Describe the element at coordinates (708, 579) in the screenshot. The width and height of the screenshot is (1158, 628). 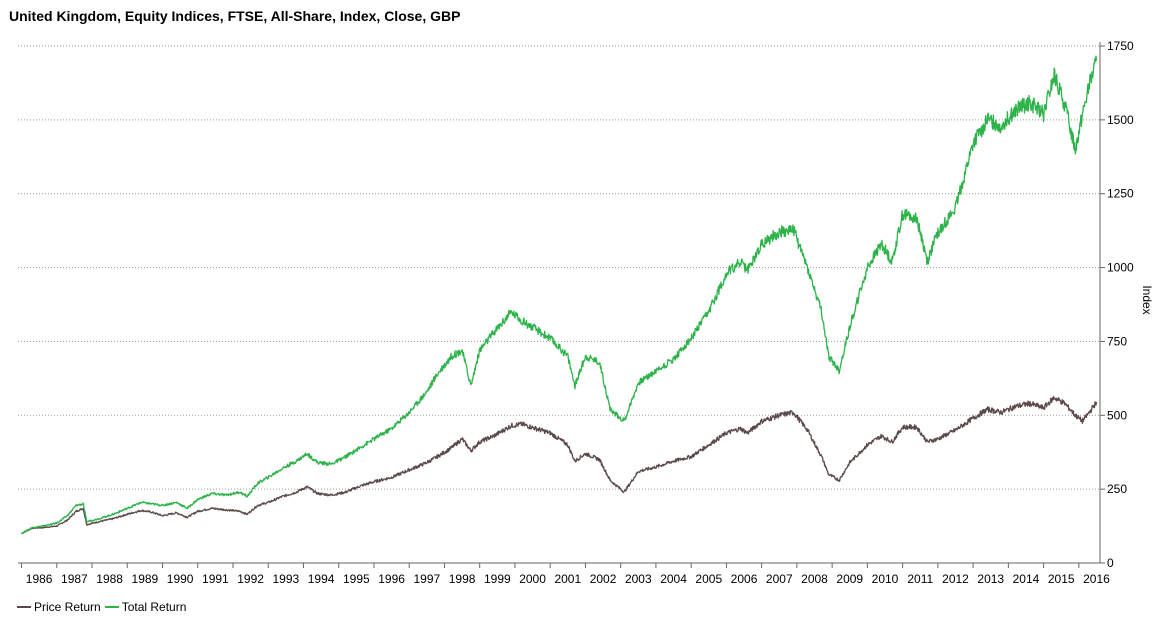
I see `x-tick-label: 2005` at that location.